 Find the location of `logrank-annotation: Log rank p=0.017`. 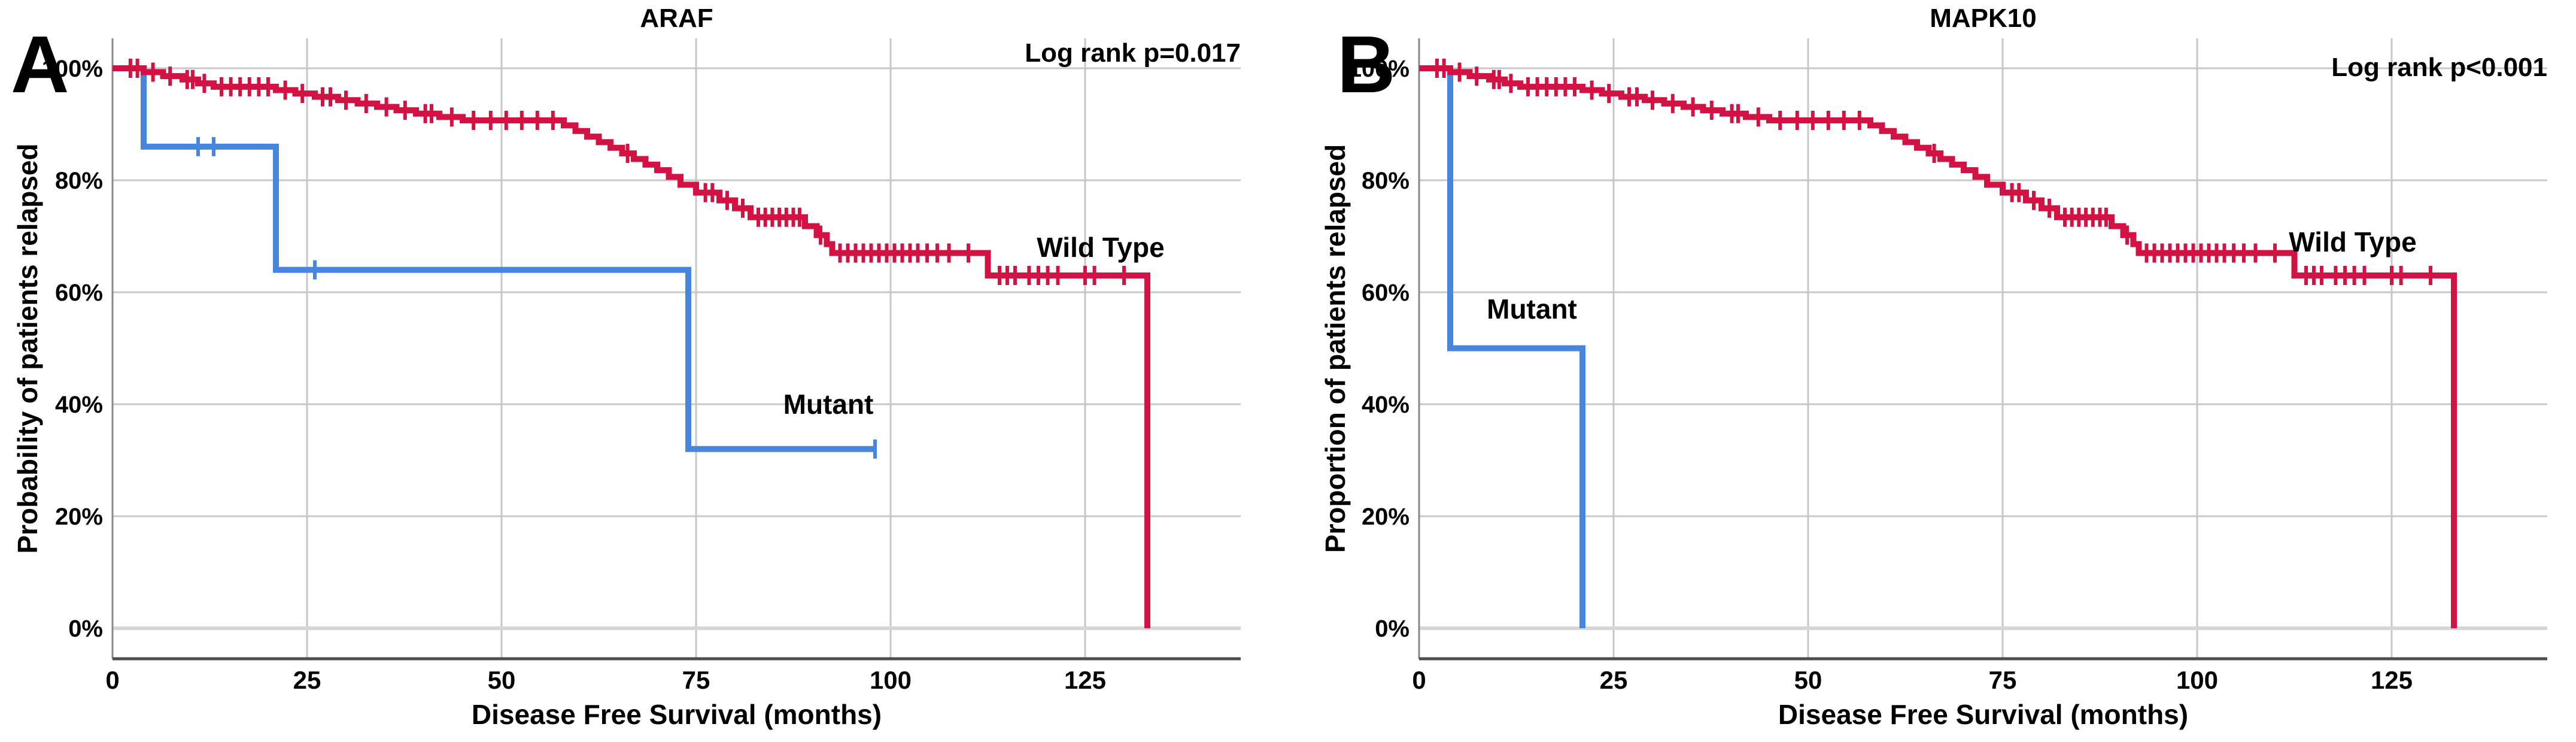

logrank-annotation: Log rank p=0.017 is located at coordinates (1133, 53).